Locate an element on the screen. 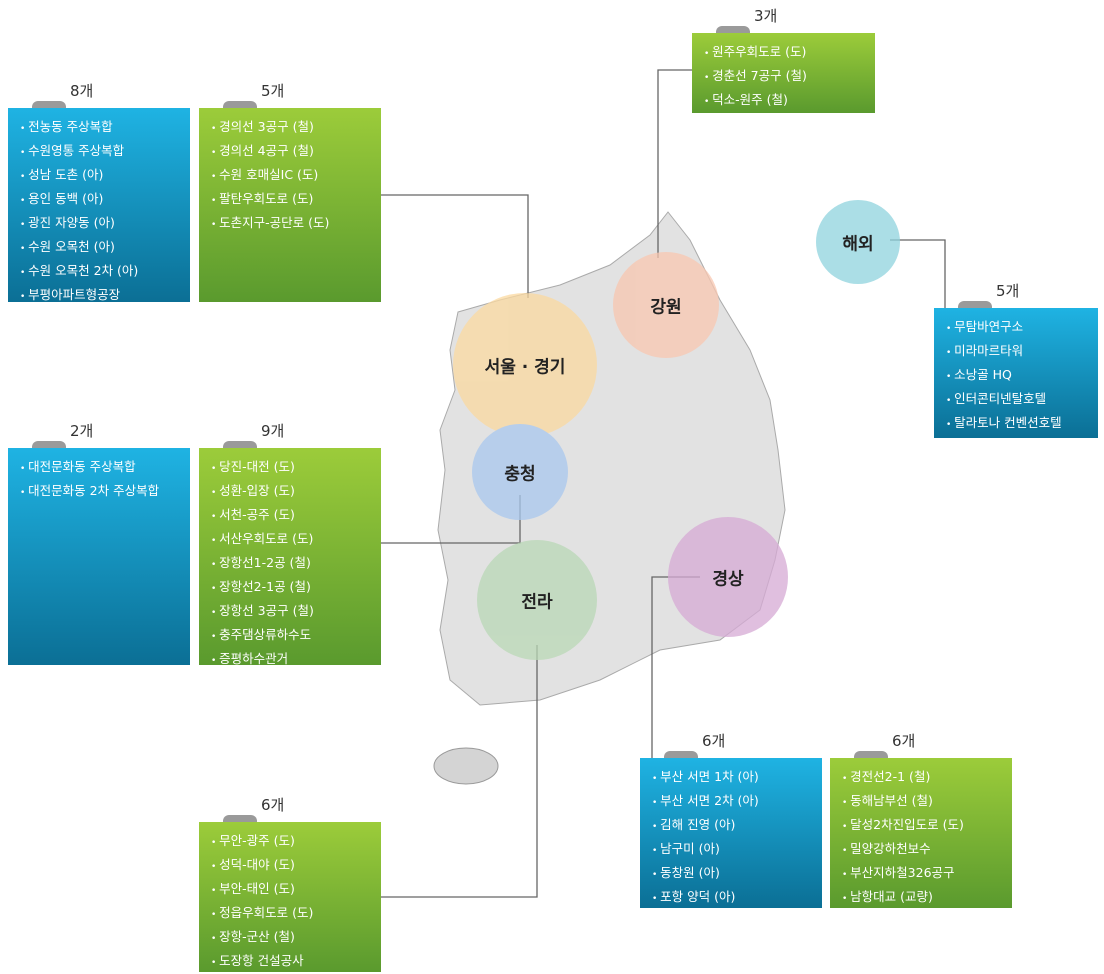 The height and width of the screenshot is (974, 1104). project-item: 미라마르타워 is located at coordinates (1019, 352).